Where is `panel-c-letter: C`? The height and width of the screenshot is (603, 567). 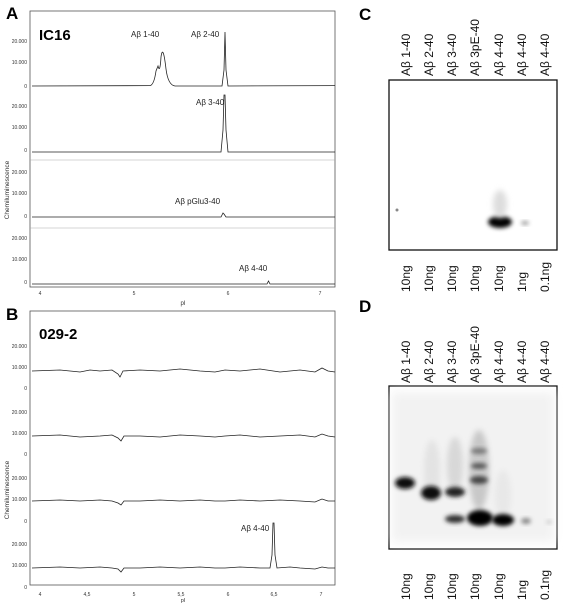
panel-c-letter: C is located at coordinates (365, 14).